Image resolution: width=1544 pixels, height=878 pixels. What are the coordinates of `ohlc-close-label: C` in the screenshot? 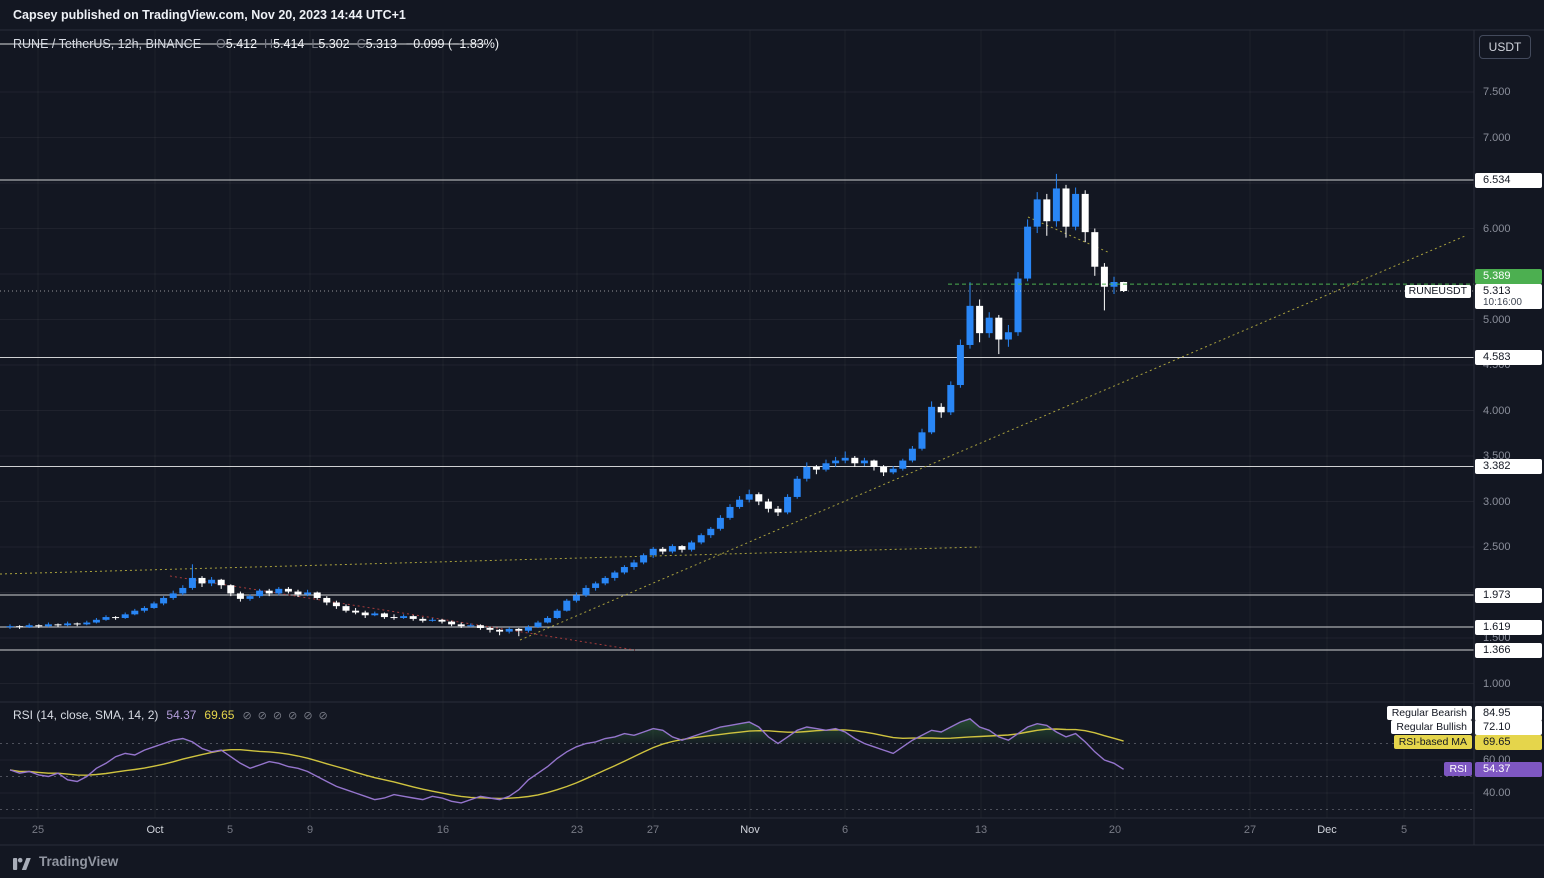 It's located at (361, 44).